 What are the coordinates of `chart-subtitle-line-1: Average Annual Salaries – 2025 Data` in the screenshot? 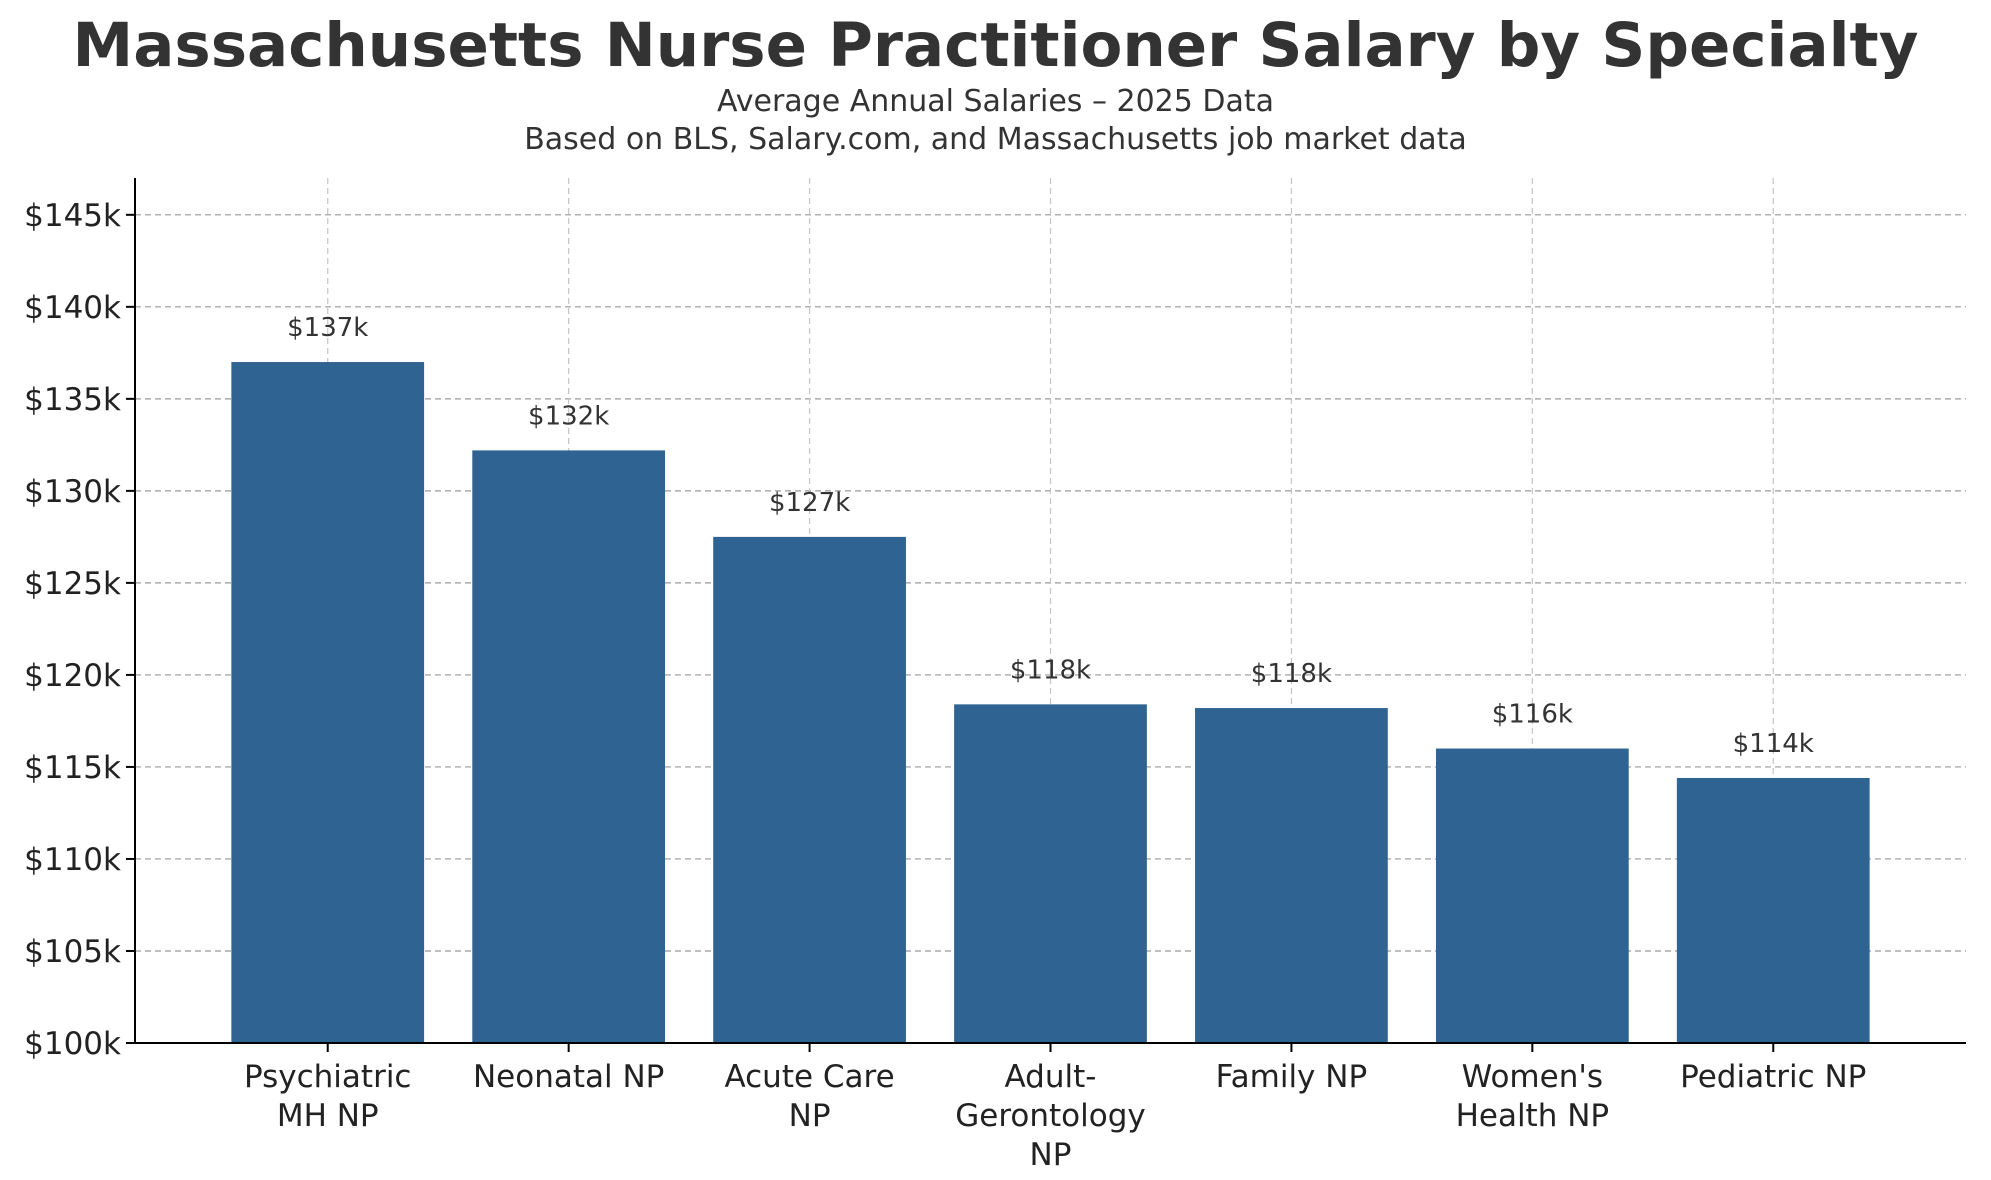 It's located at (995, 101).